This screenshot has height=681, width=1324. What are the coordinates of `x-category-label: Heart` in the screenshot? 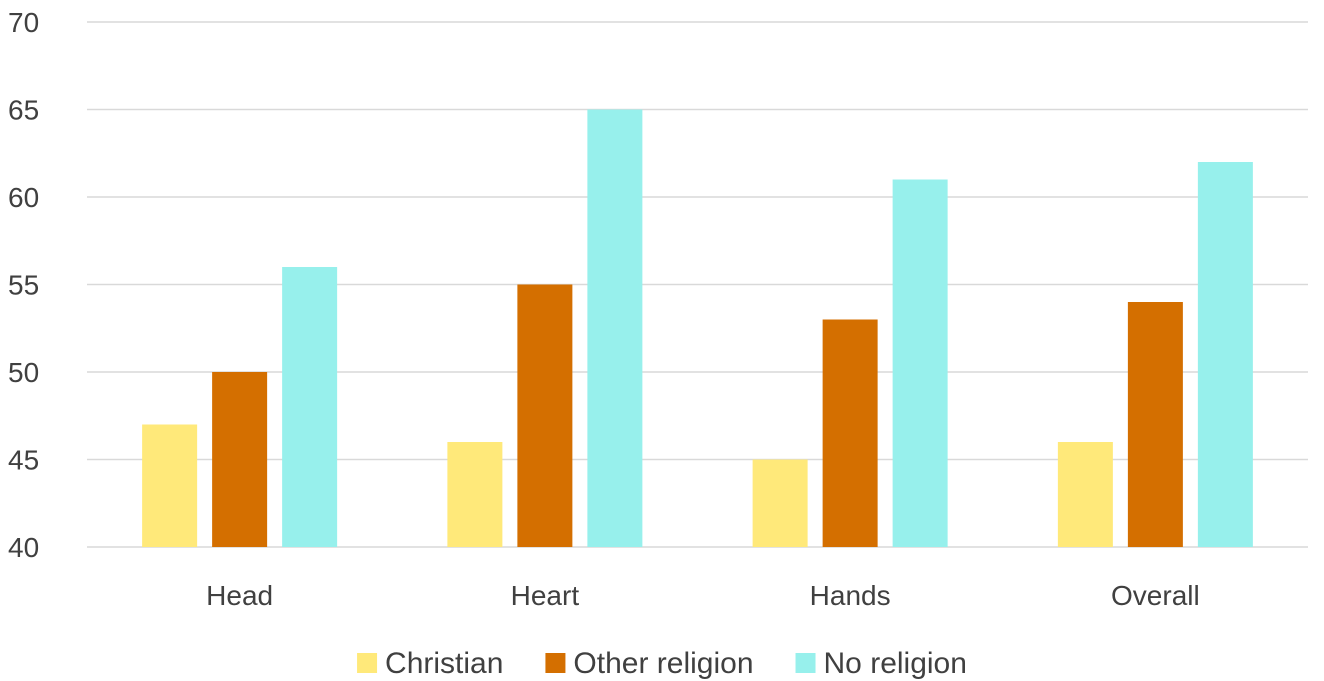 It's located at (545, 595).